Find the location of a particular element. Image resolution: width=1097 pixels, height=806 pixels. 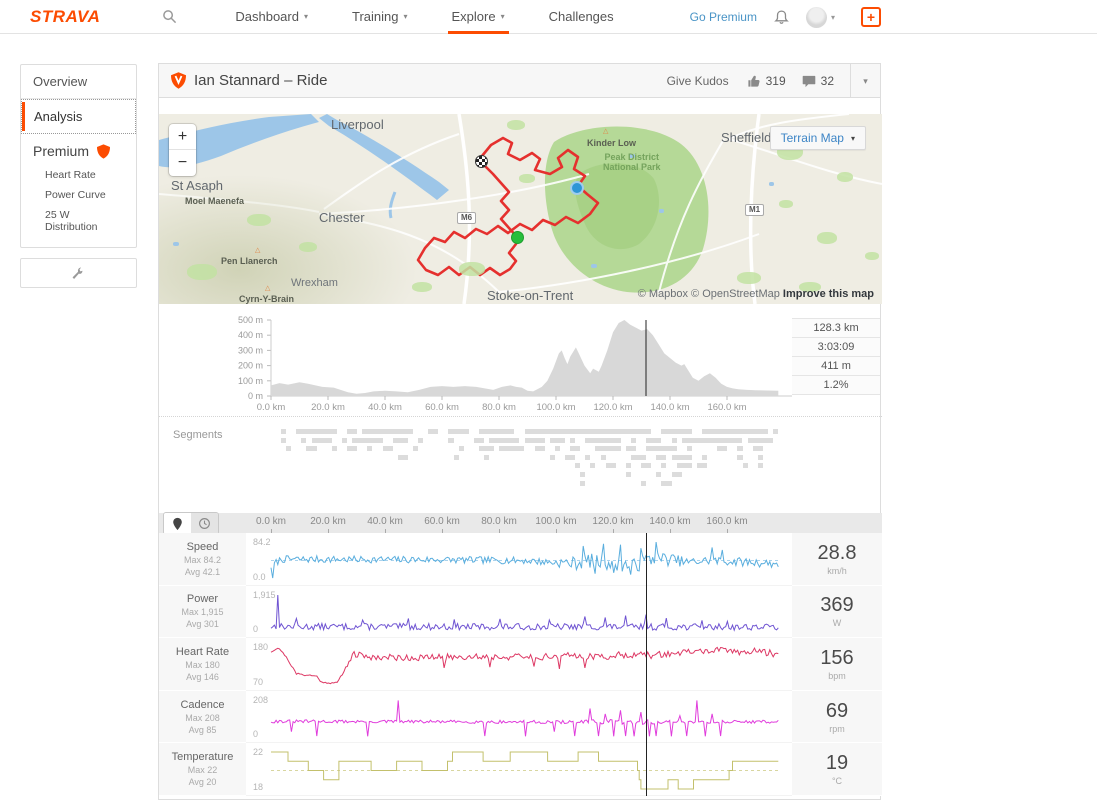

sidebar-item-overview: Overview is located at coordinates (78, 82).